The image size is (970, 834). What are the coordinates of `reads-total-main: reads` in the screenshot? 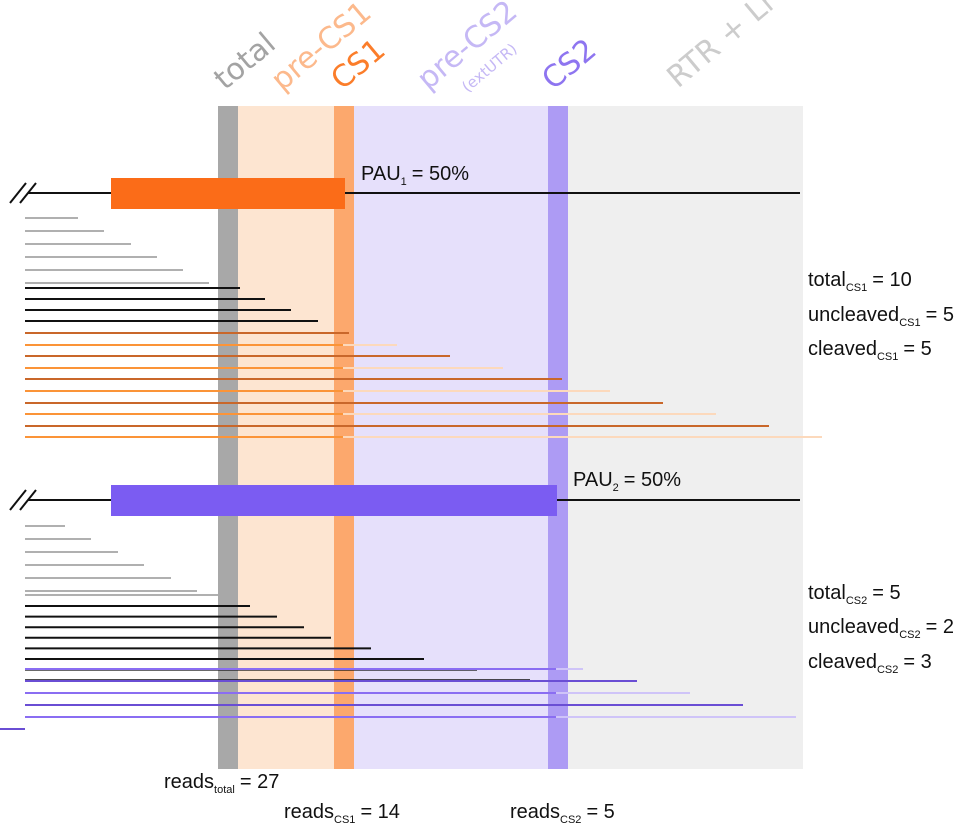 It's located at (189, 782).